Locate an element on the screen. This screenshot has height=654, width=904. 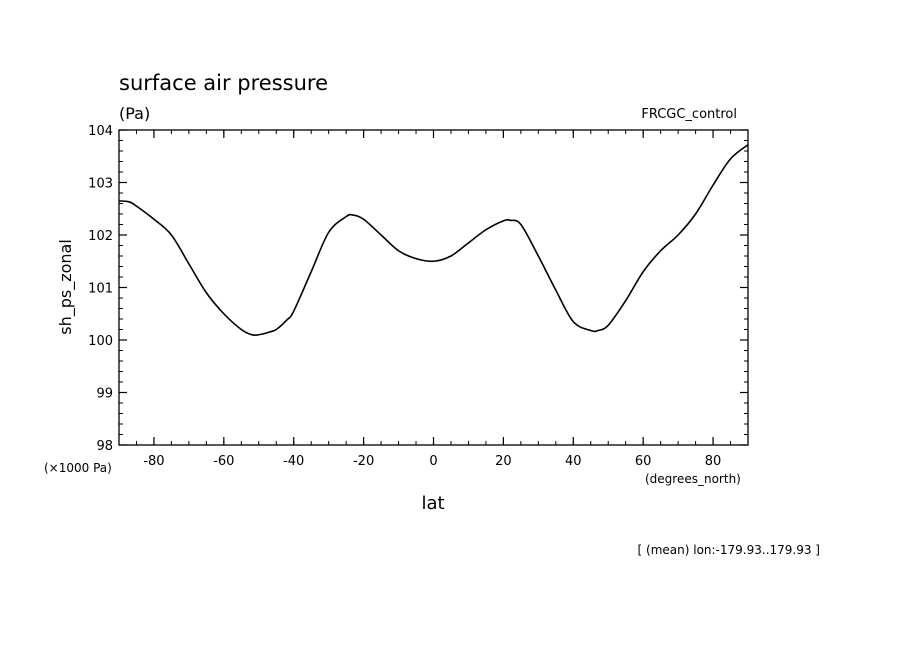
x-tick-label: -60 is located at coordinates (223, 461).